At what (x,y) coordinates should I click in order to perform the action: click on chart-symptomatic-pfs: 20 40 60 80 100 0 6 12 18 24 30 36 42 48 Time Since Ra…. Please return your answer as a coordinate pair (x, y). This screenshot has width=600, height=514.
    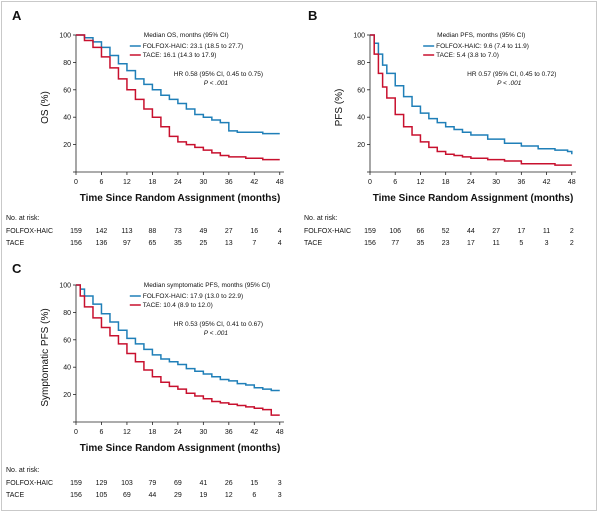
    Looking at the image, I should click on (162, 368).